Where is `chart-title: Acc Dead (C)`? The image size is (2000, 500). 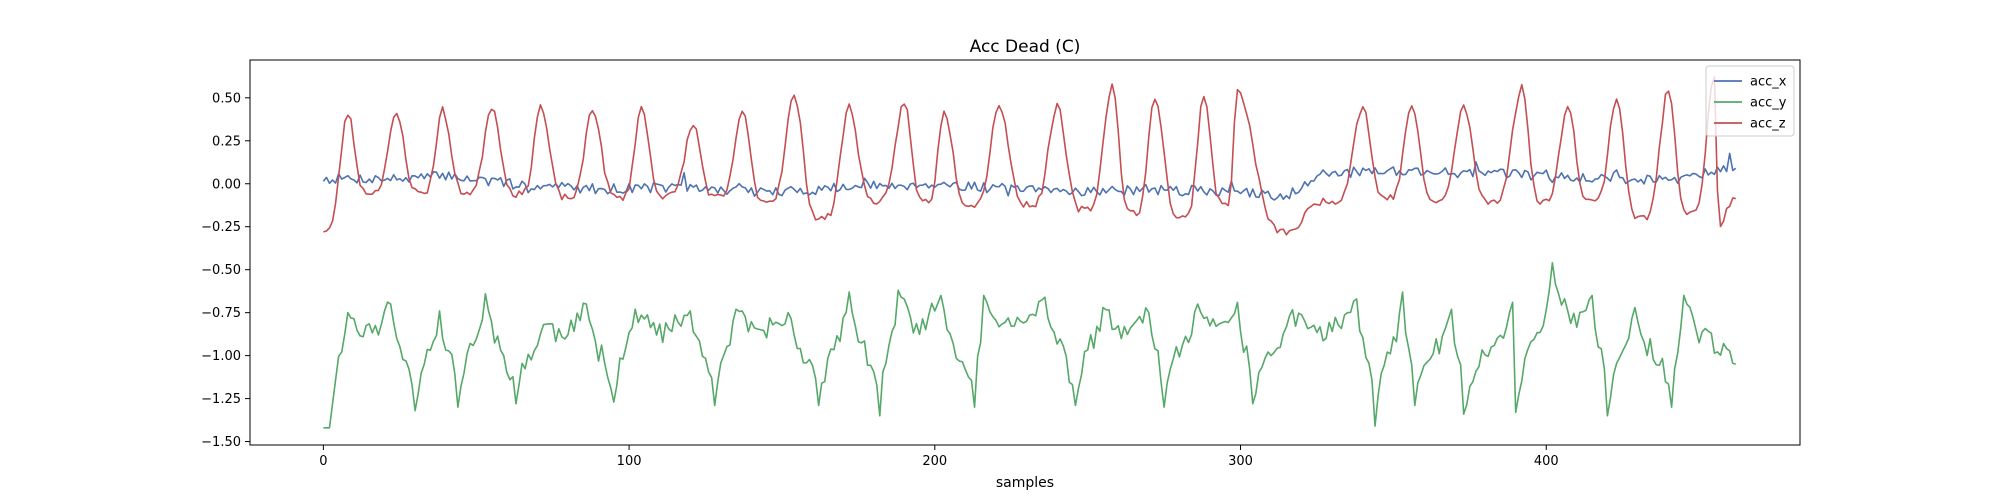 chart-title: Acc Dead (C) is located at coordinates (1025, 47).